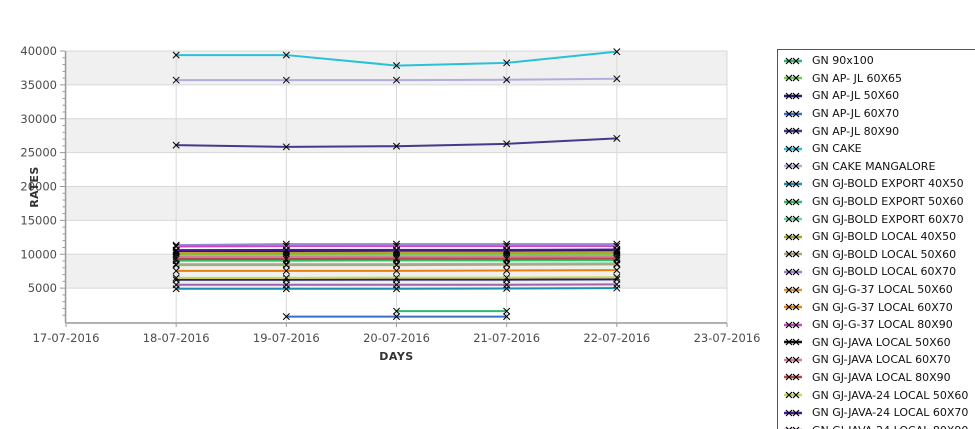  What do you see at coordinates (38, 119) in the screenshot?
I see `y-tick-label: 30000` at bounding box center [38, 119].